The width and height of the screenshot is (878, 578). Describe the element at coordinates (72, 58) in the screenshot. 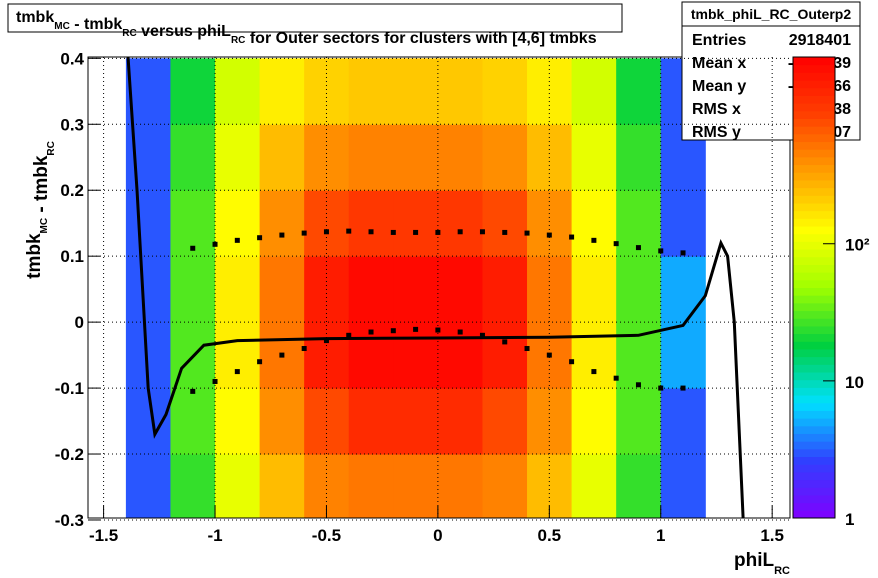

I see `y-tick-label: 0.4` at that location.